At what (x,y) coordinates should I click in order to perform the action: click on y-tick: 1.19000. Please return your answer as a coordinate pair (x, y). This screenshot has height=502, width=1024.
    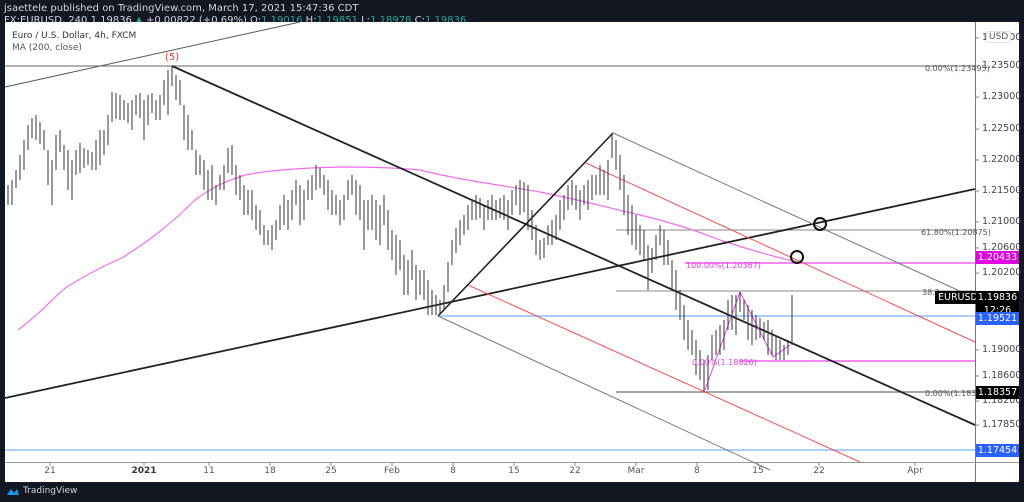
    Looking at the image, I should click on (1002, 349).